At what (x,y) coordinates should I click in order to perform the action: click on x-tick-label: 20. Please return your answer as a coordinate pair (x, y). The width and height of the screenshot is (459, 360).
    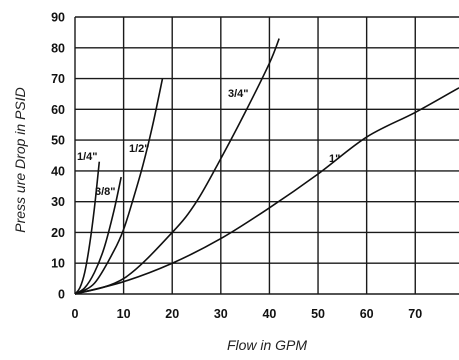
    Looking at the image, I should click on (172, 314).